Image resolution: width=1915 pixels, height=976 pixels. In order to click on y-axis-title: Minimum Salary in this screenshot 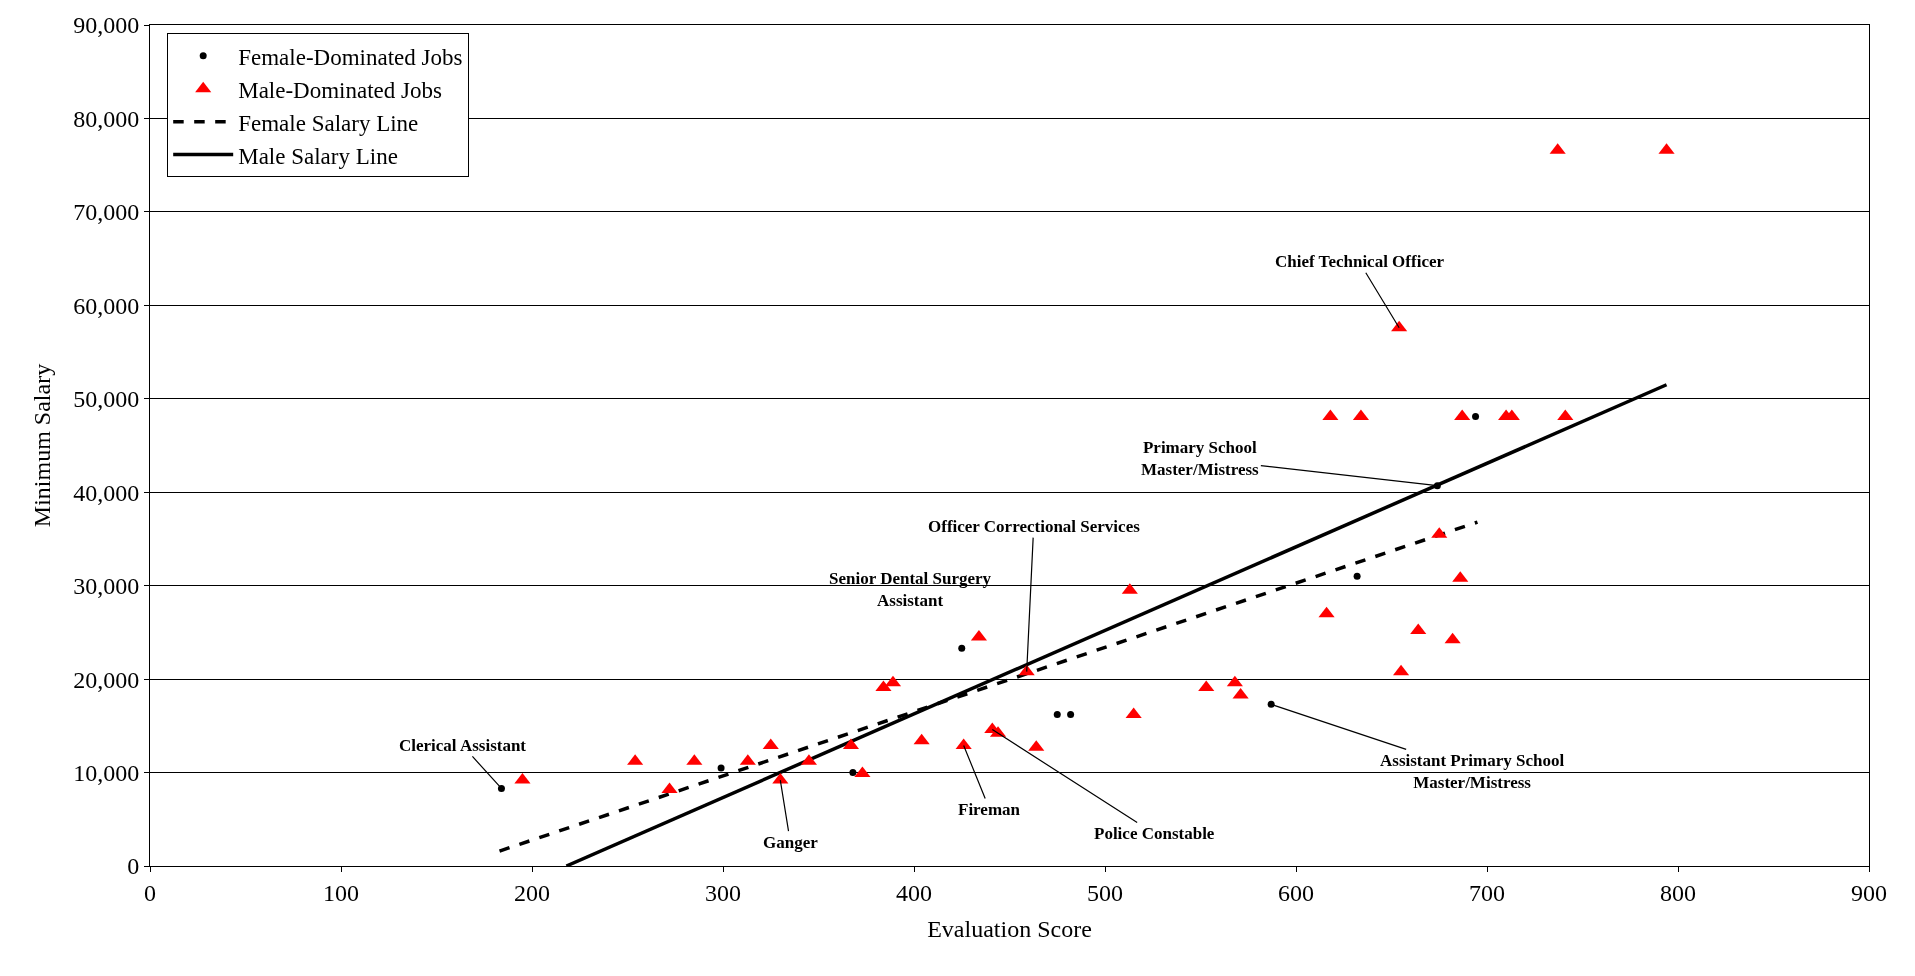, I will do `click(42, 445)`.